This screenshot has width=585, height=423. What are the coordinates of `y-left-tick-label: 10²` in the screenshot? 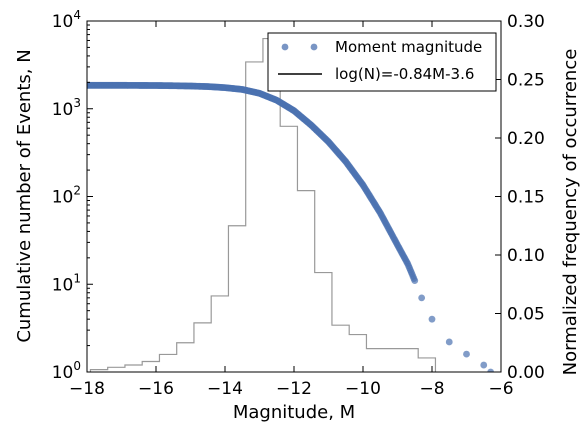 It's located at (66, 196).